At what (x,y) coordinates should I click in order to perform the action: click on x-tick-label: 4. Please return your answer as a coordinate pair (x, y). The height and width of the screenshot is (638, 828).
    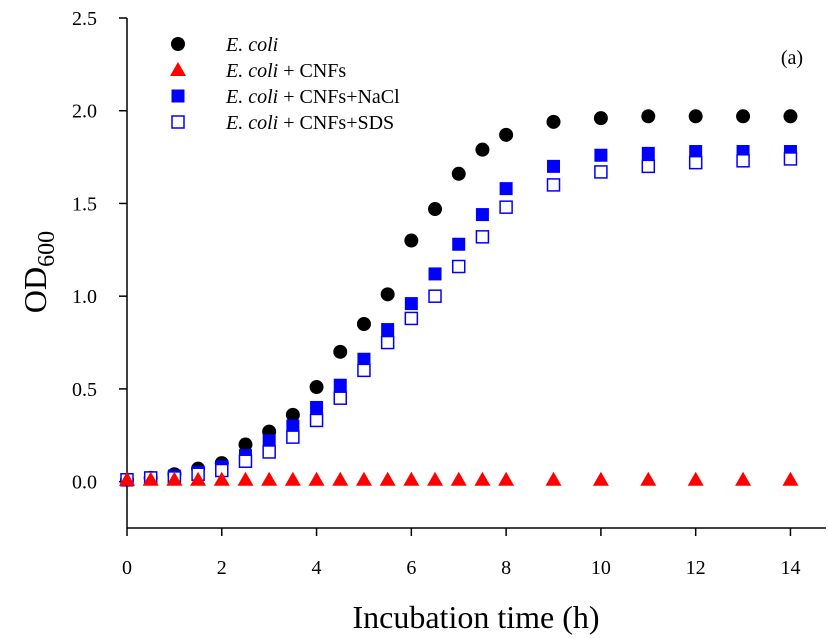
    Looking at the image, I should click on (317, 568).